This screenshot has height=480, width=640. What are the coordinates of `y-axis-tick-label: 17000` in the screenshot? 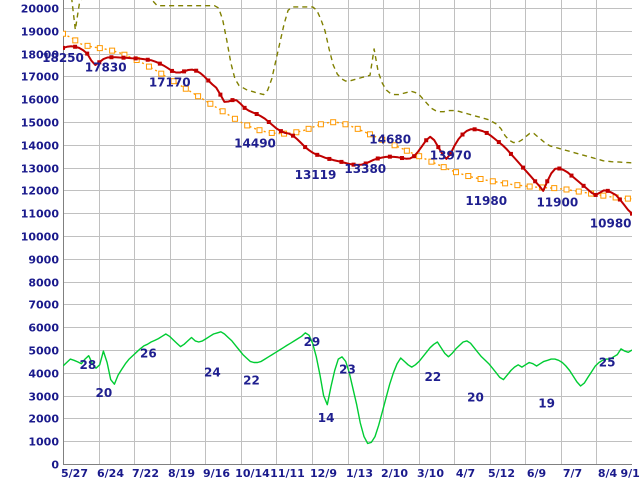 It's located at (40, 77).